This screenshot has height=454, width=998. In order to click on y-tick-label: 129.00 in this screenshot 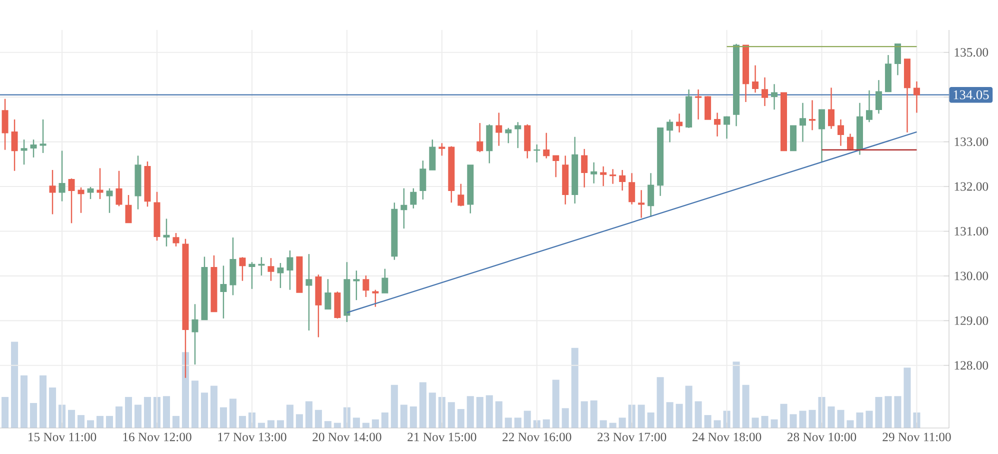, I will do `click(971, 320)`.